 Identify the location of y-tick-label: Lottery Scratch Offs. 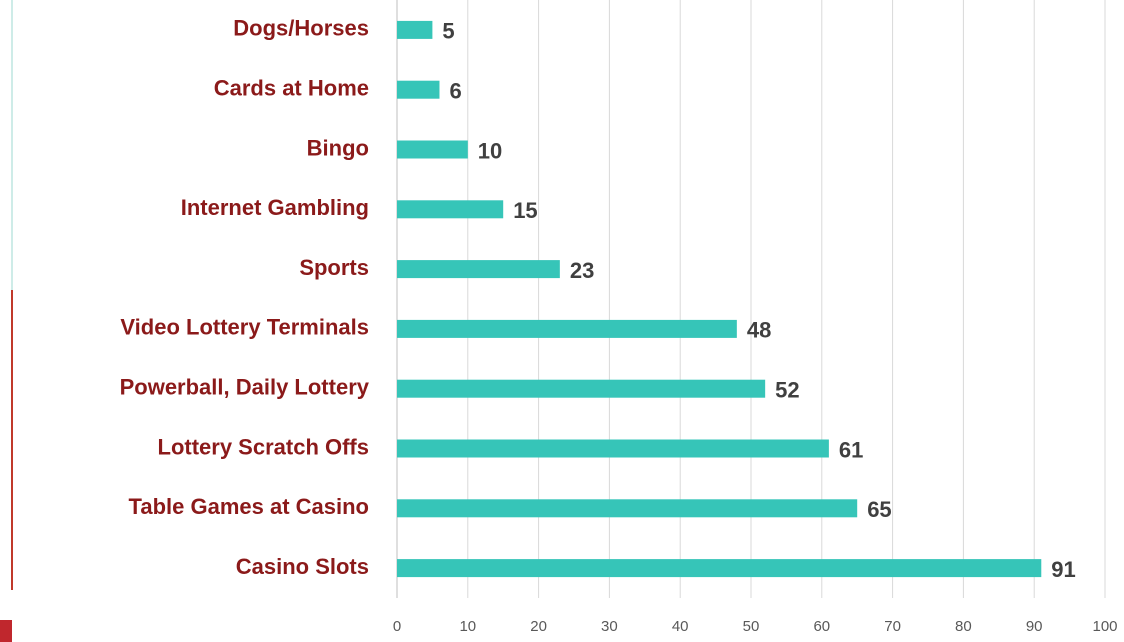
(264, 446).